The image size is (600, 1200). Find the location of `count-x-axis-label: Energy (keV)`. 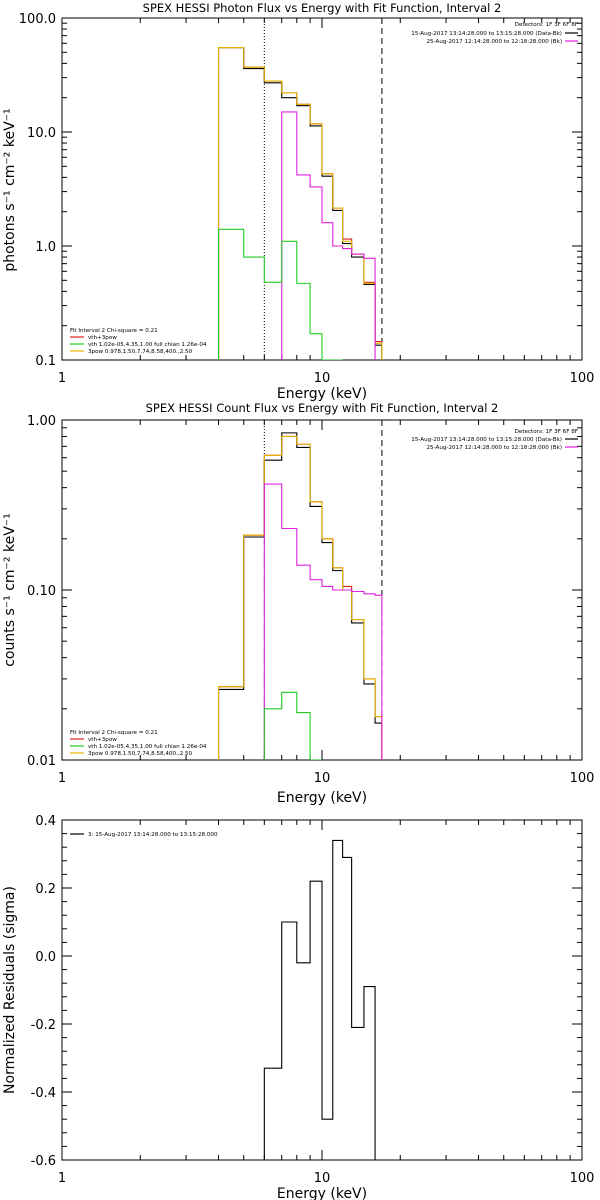

count-x-axis-label: Energy (keV) is located at coordinates (322, 798).